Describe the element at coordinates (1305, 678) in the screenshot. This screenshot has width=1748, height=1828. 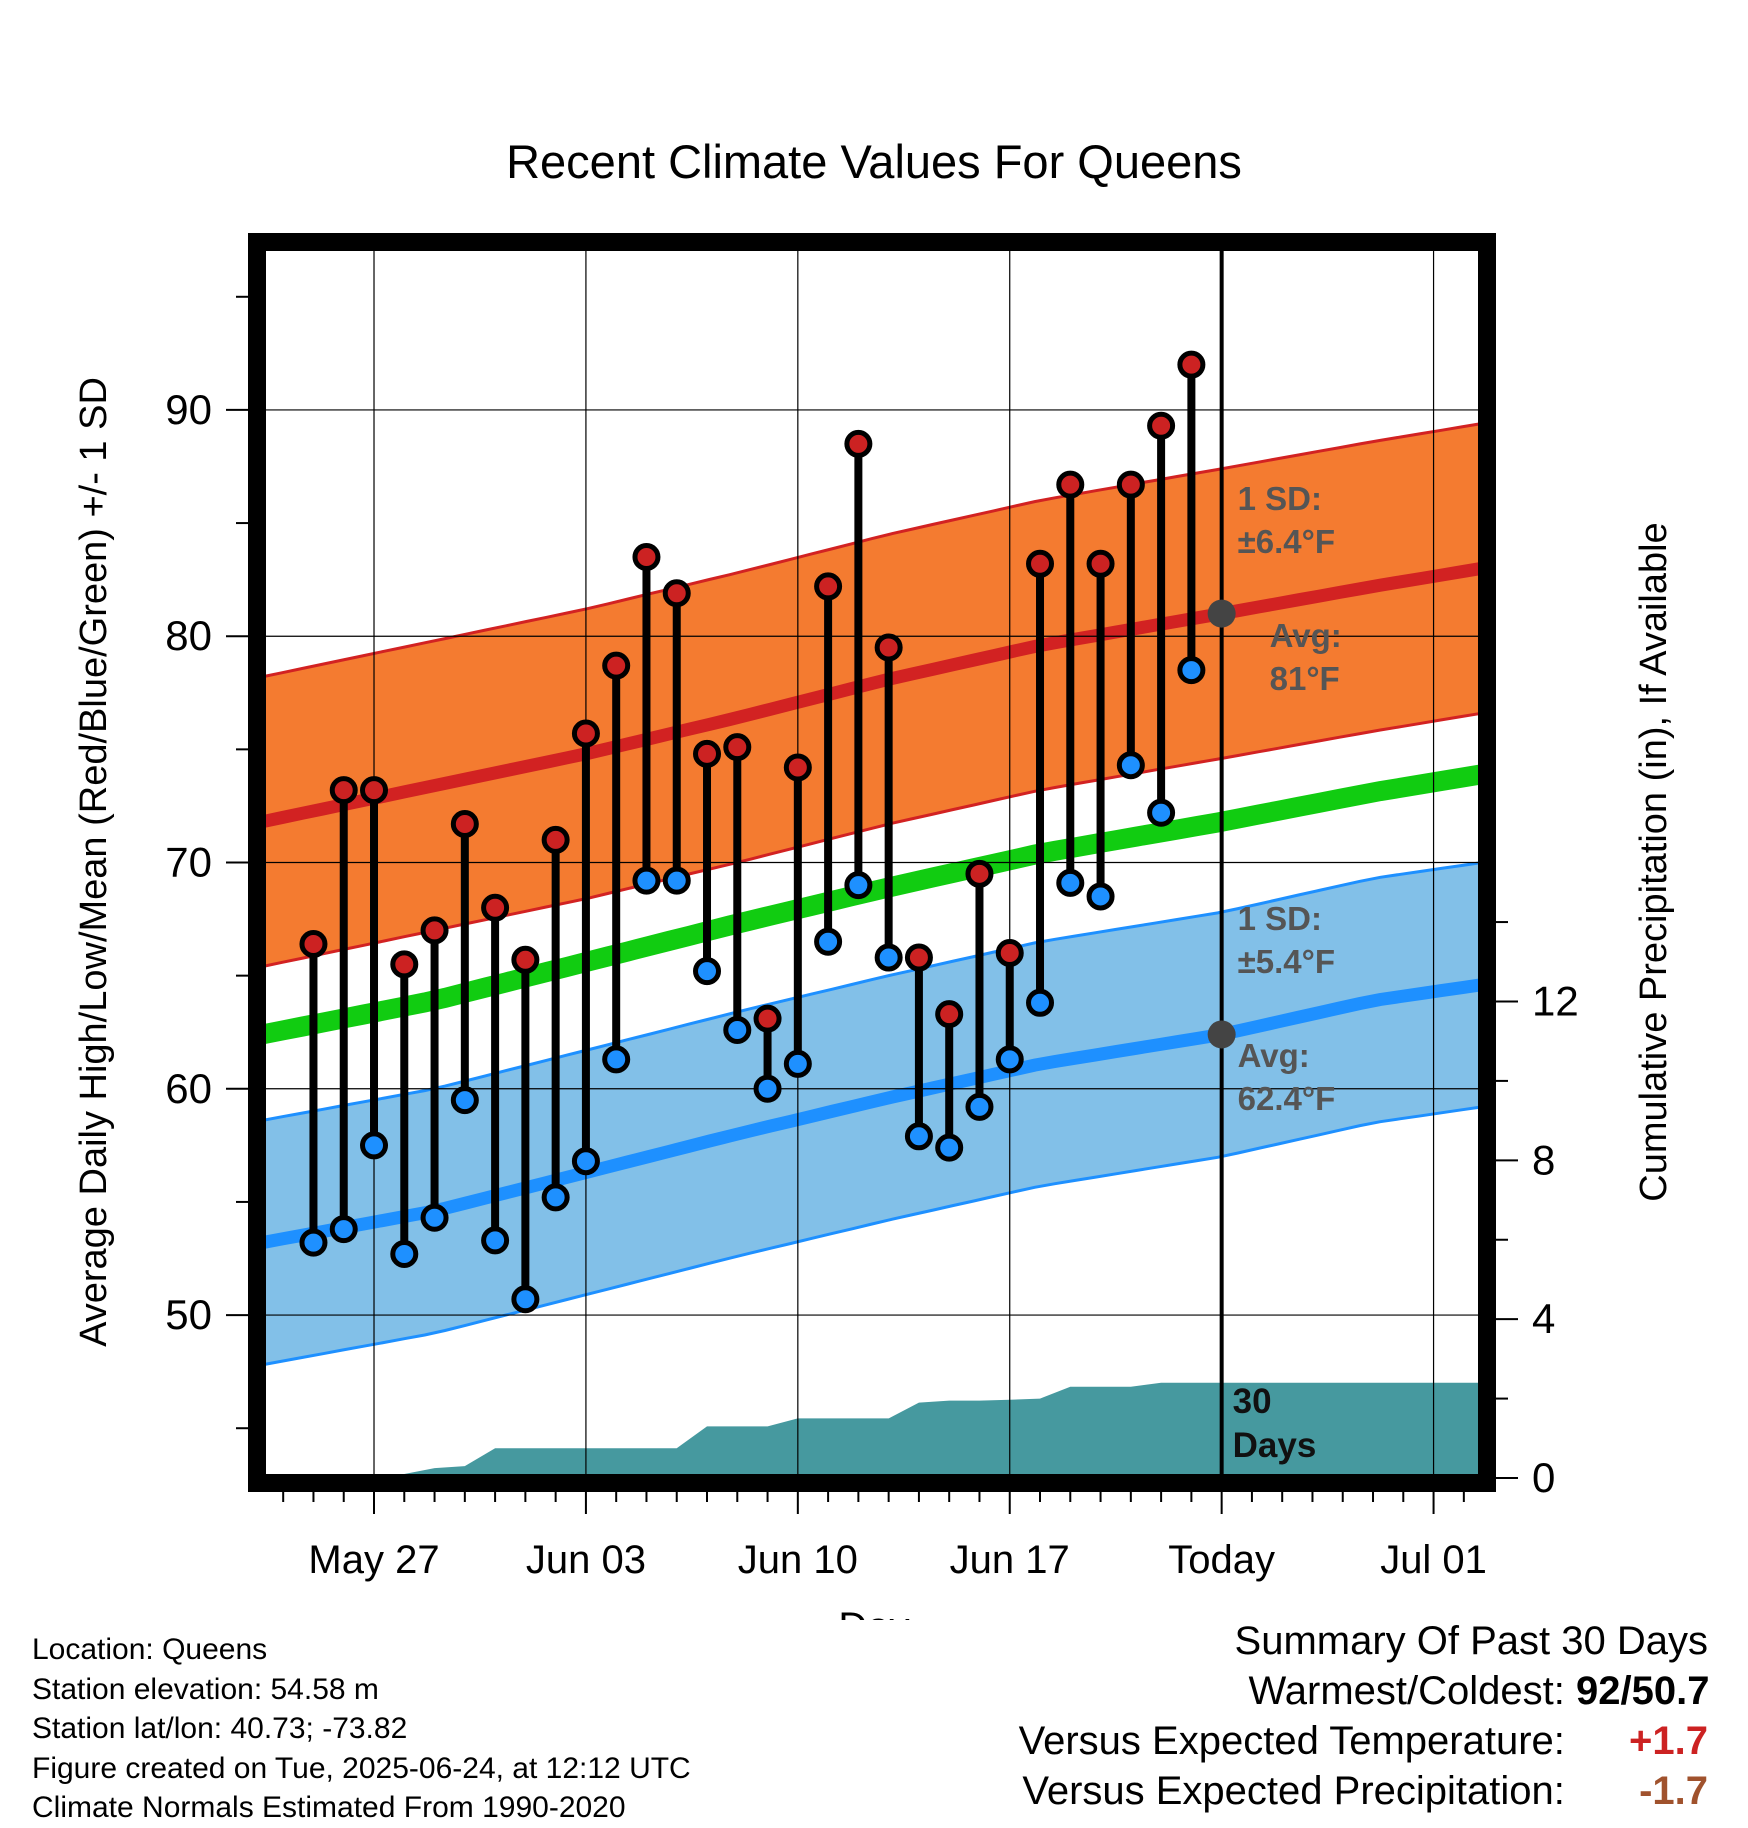
I see `high-avg-value: 81°F` at that location.